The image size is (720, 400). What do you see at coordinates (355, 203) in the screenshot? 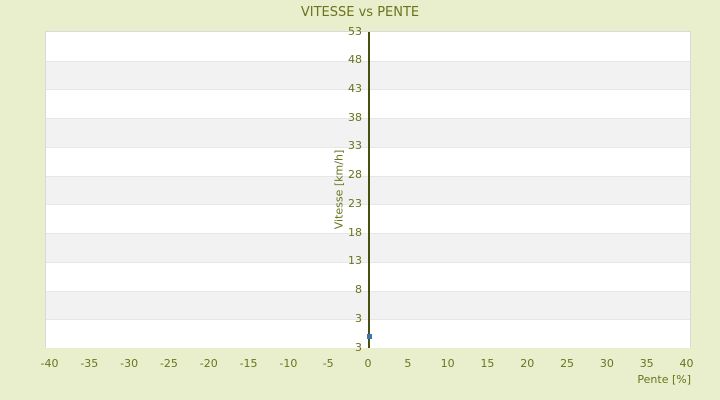
I see `y-tick-label: 23` at bounding box center [355, 203].